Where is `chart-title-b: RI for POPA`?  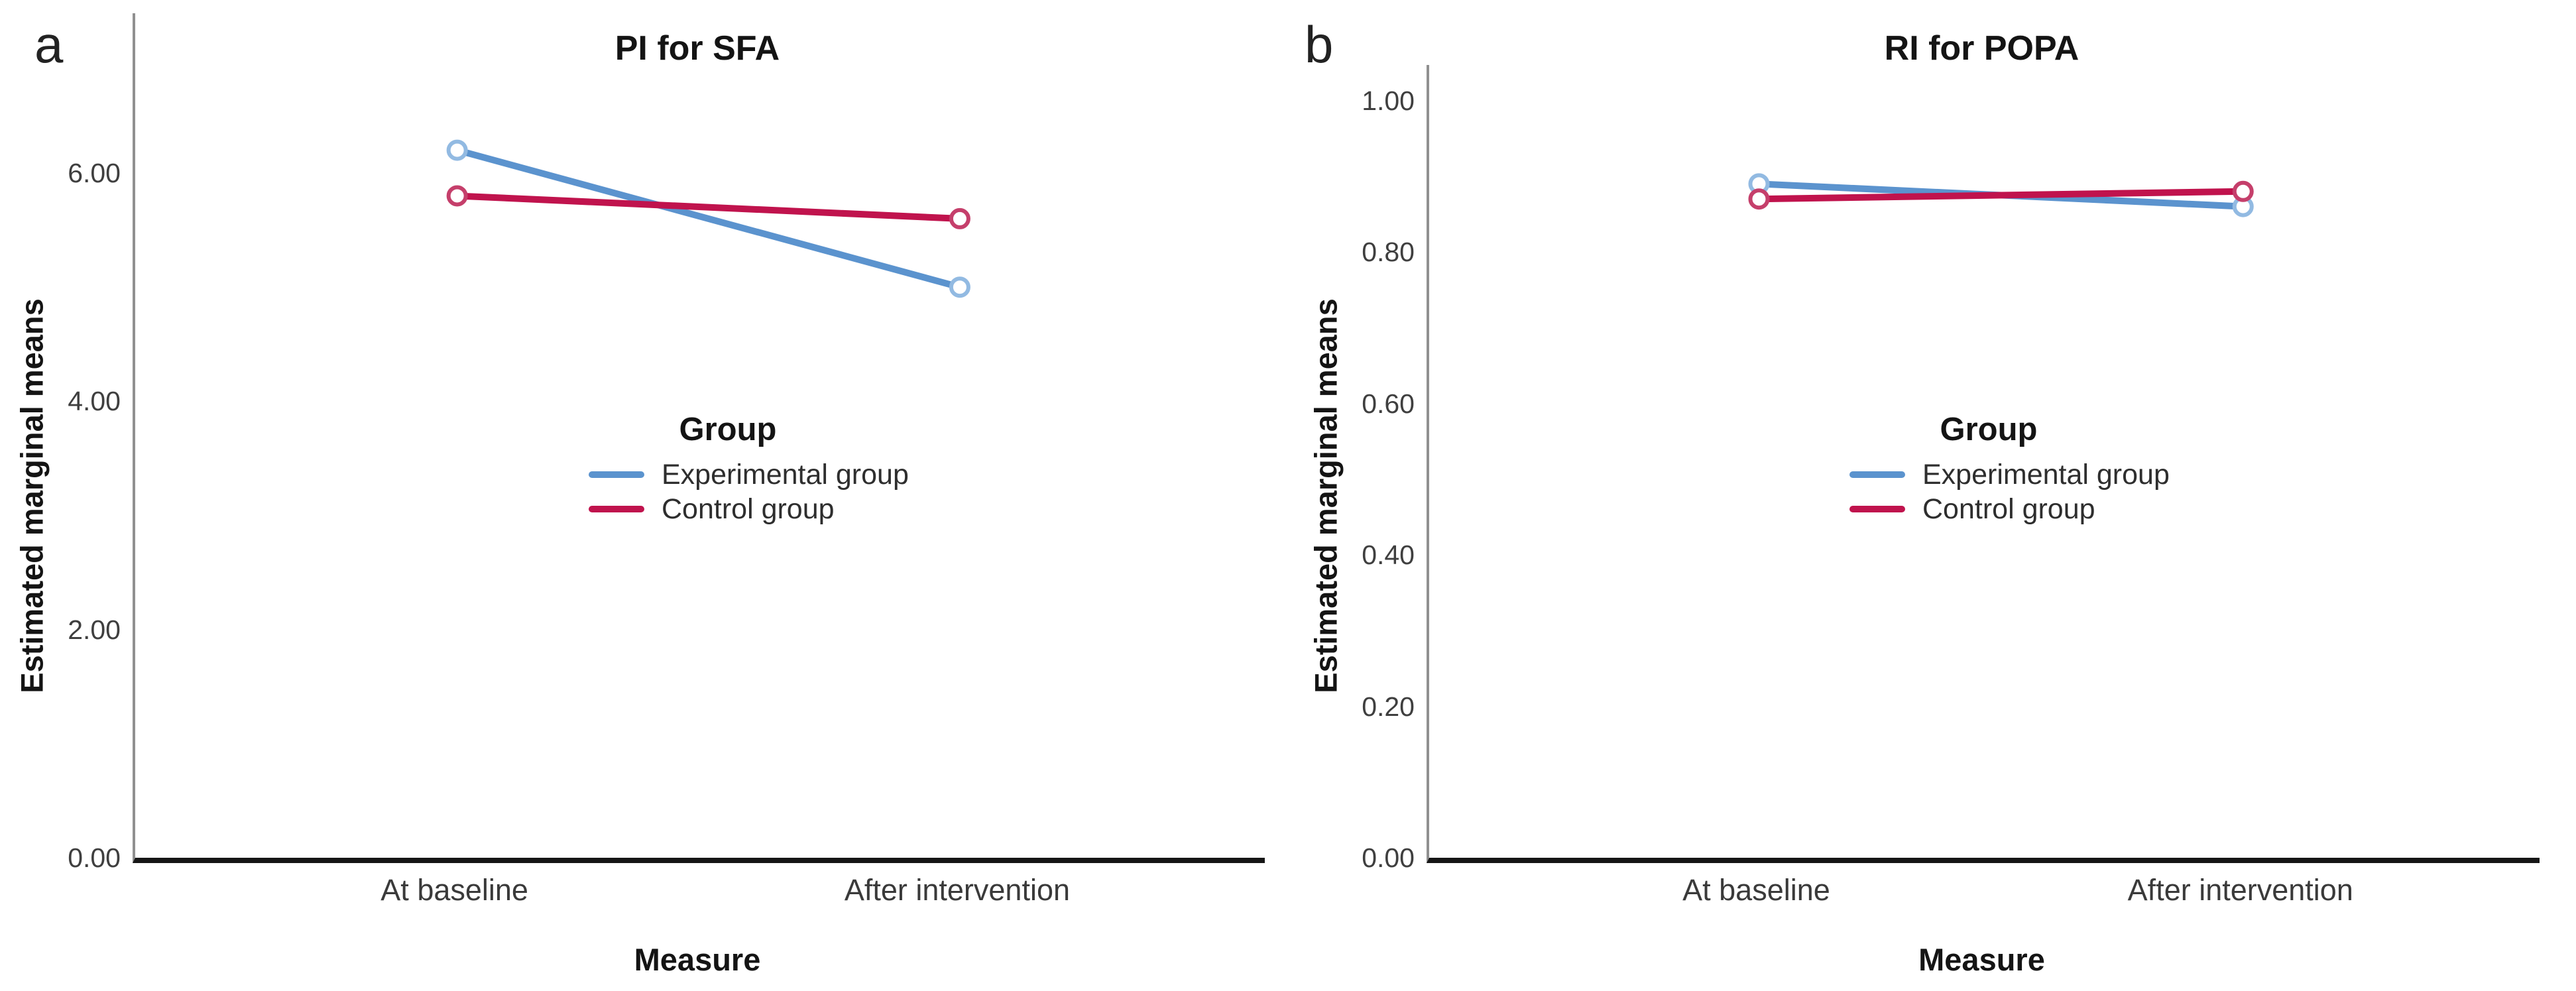 chart-title-b: RI for POPA is located at coordinates (1982, 49).